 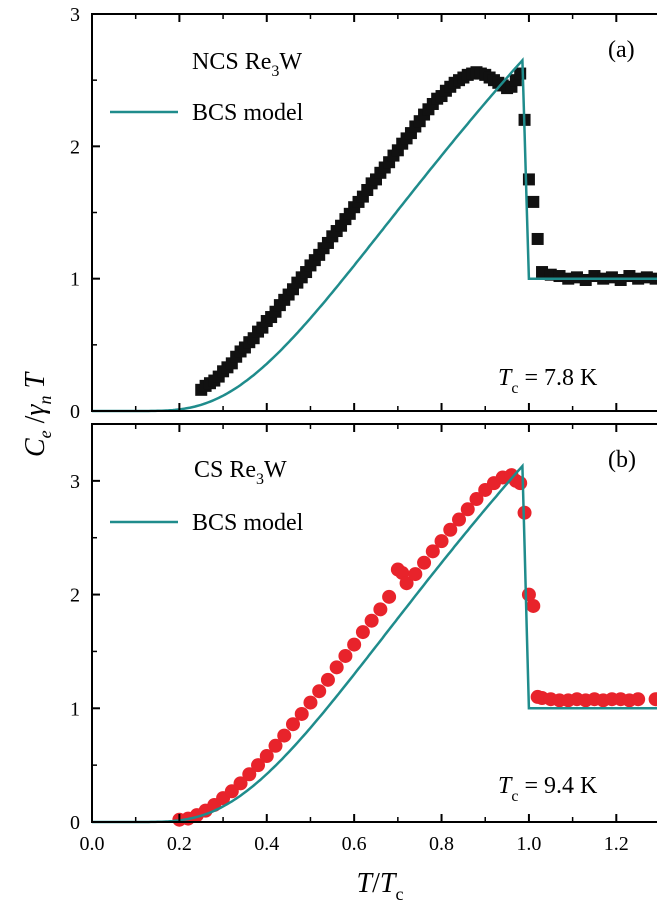 I want to click on x-tick-label: 1.2, so click(x=616, y=844).